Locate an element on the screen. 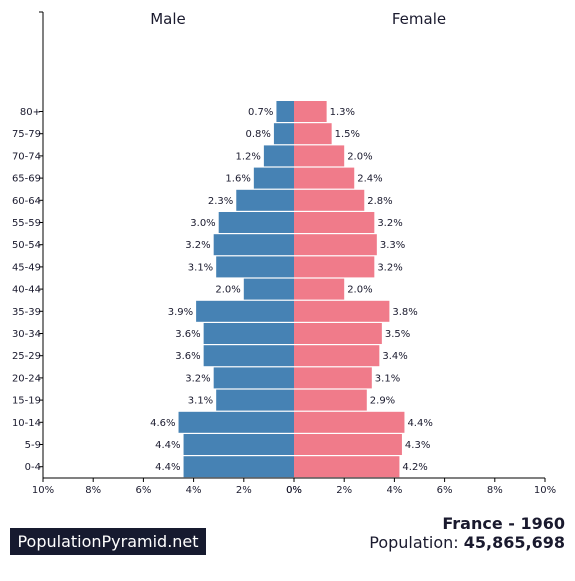 The height and width of the screenshot is (581, 575). age-group-label: 50-54 is located at coordinates (26, 245).